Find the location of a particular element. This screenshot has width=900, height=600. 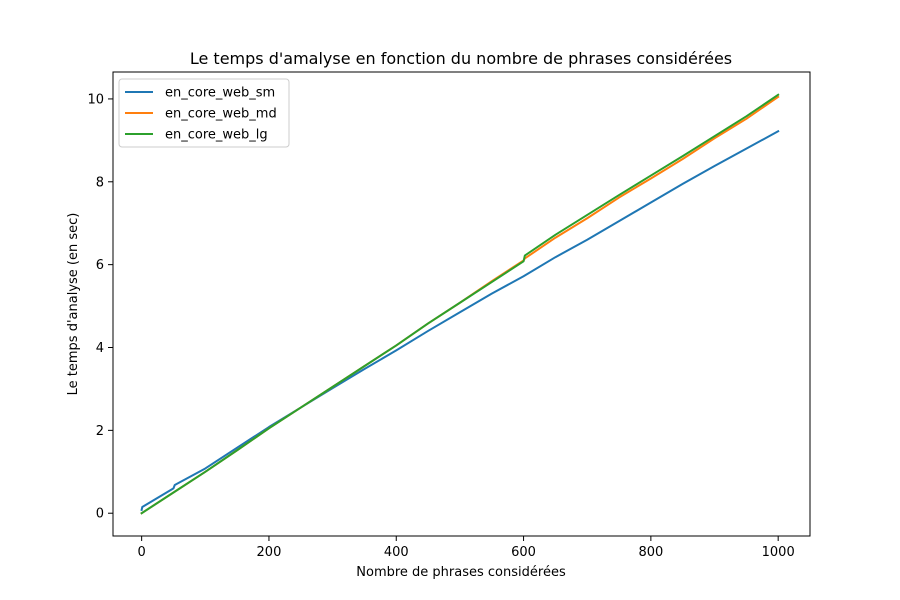

x-tick-label: 800 is located at coordinates (650, 552).